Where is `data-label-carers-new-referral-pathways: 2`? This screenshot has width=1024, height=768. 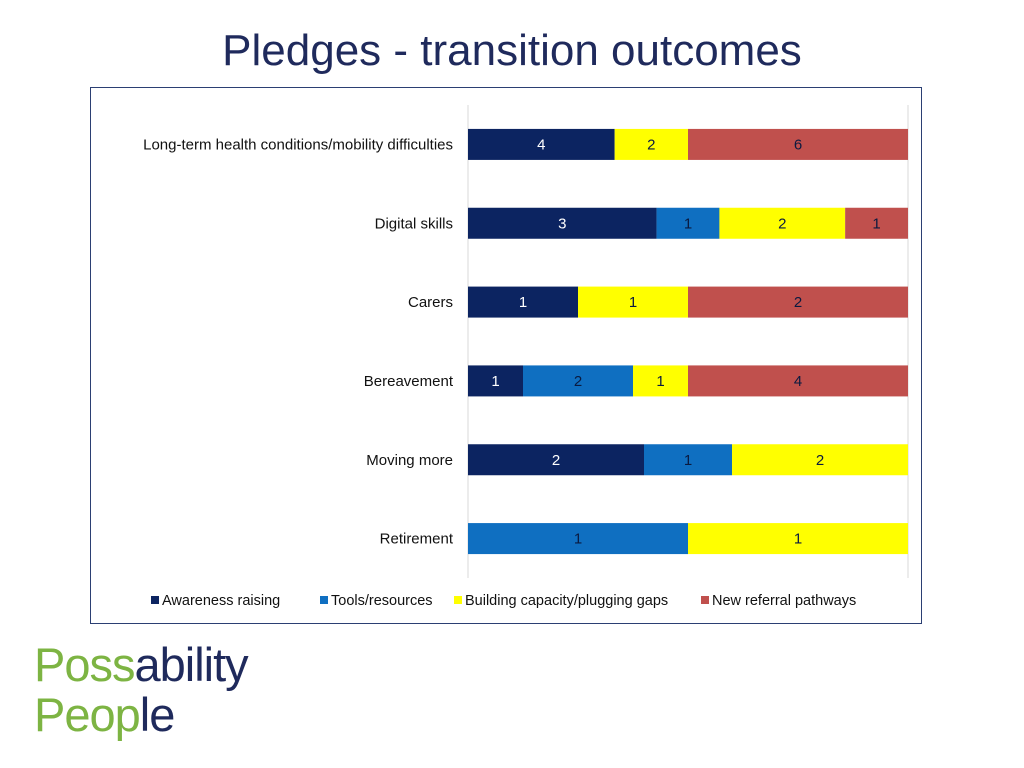 data-label-carers-new-referral-pathways: 2 is located at coordinates (798, 302).